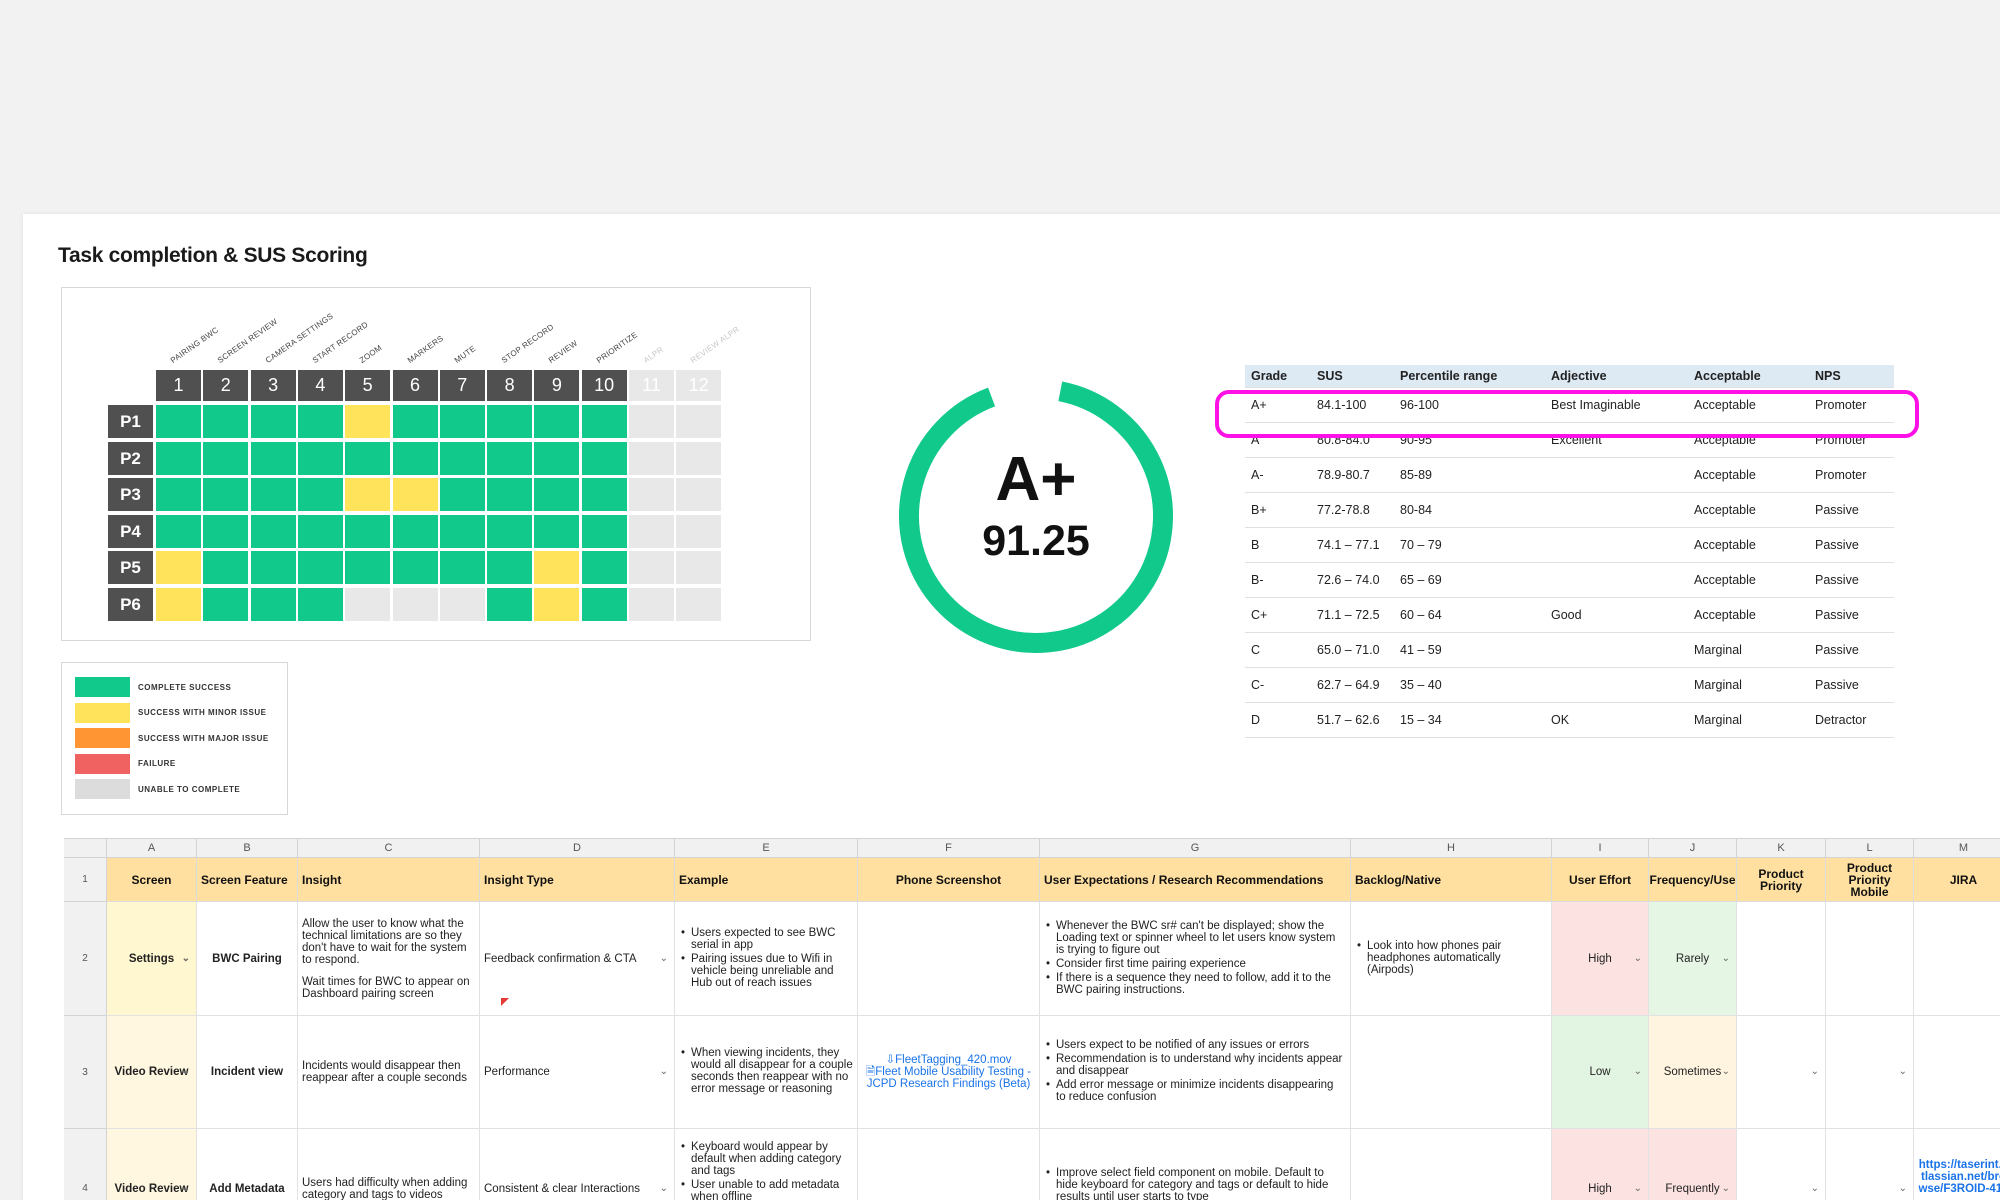  I want to click on header-cell: Insight Type, so click(577, 880).